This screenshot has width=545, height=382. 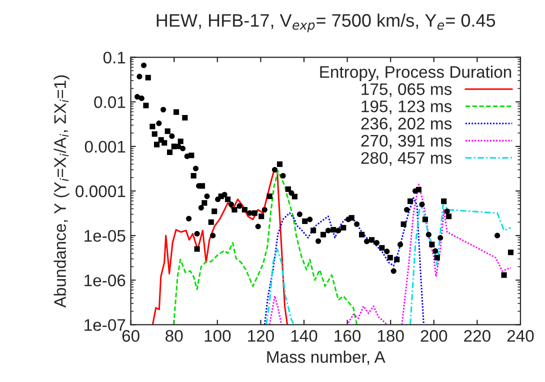 I want to click on y-tick-label: 0.01, so click(x=110, y=102).